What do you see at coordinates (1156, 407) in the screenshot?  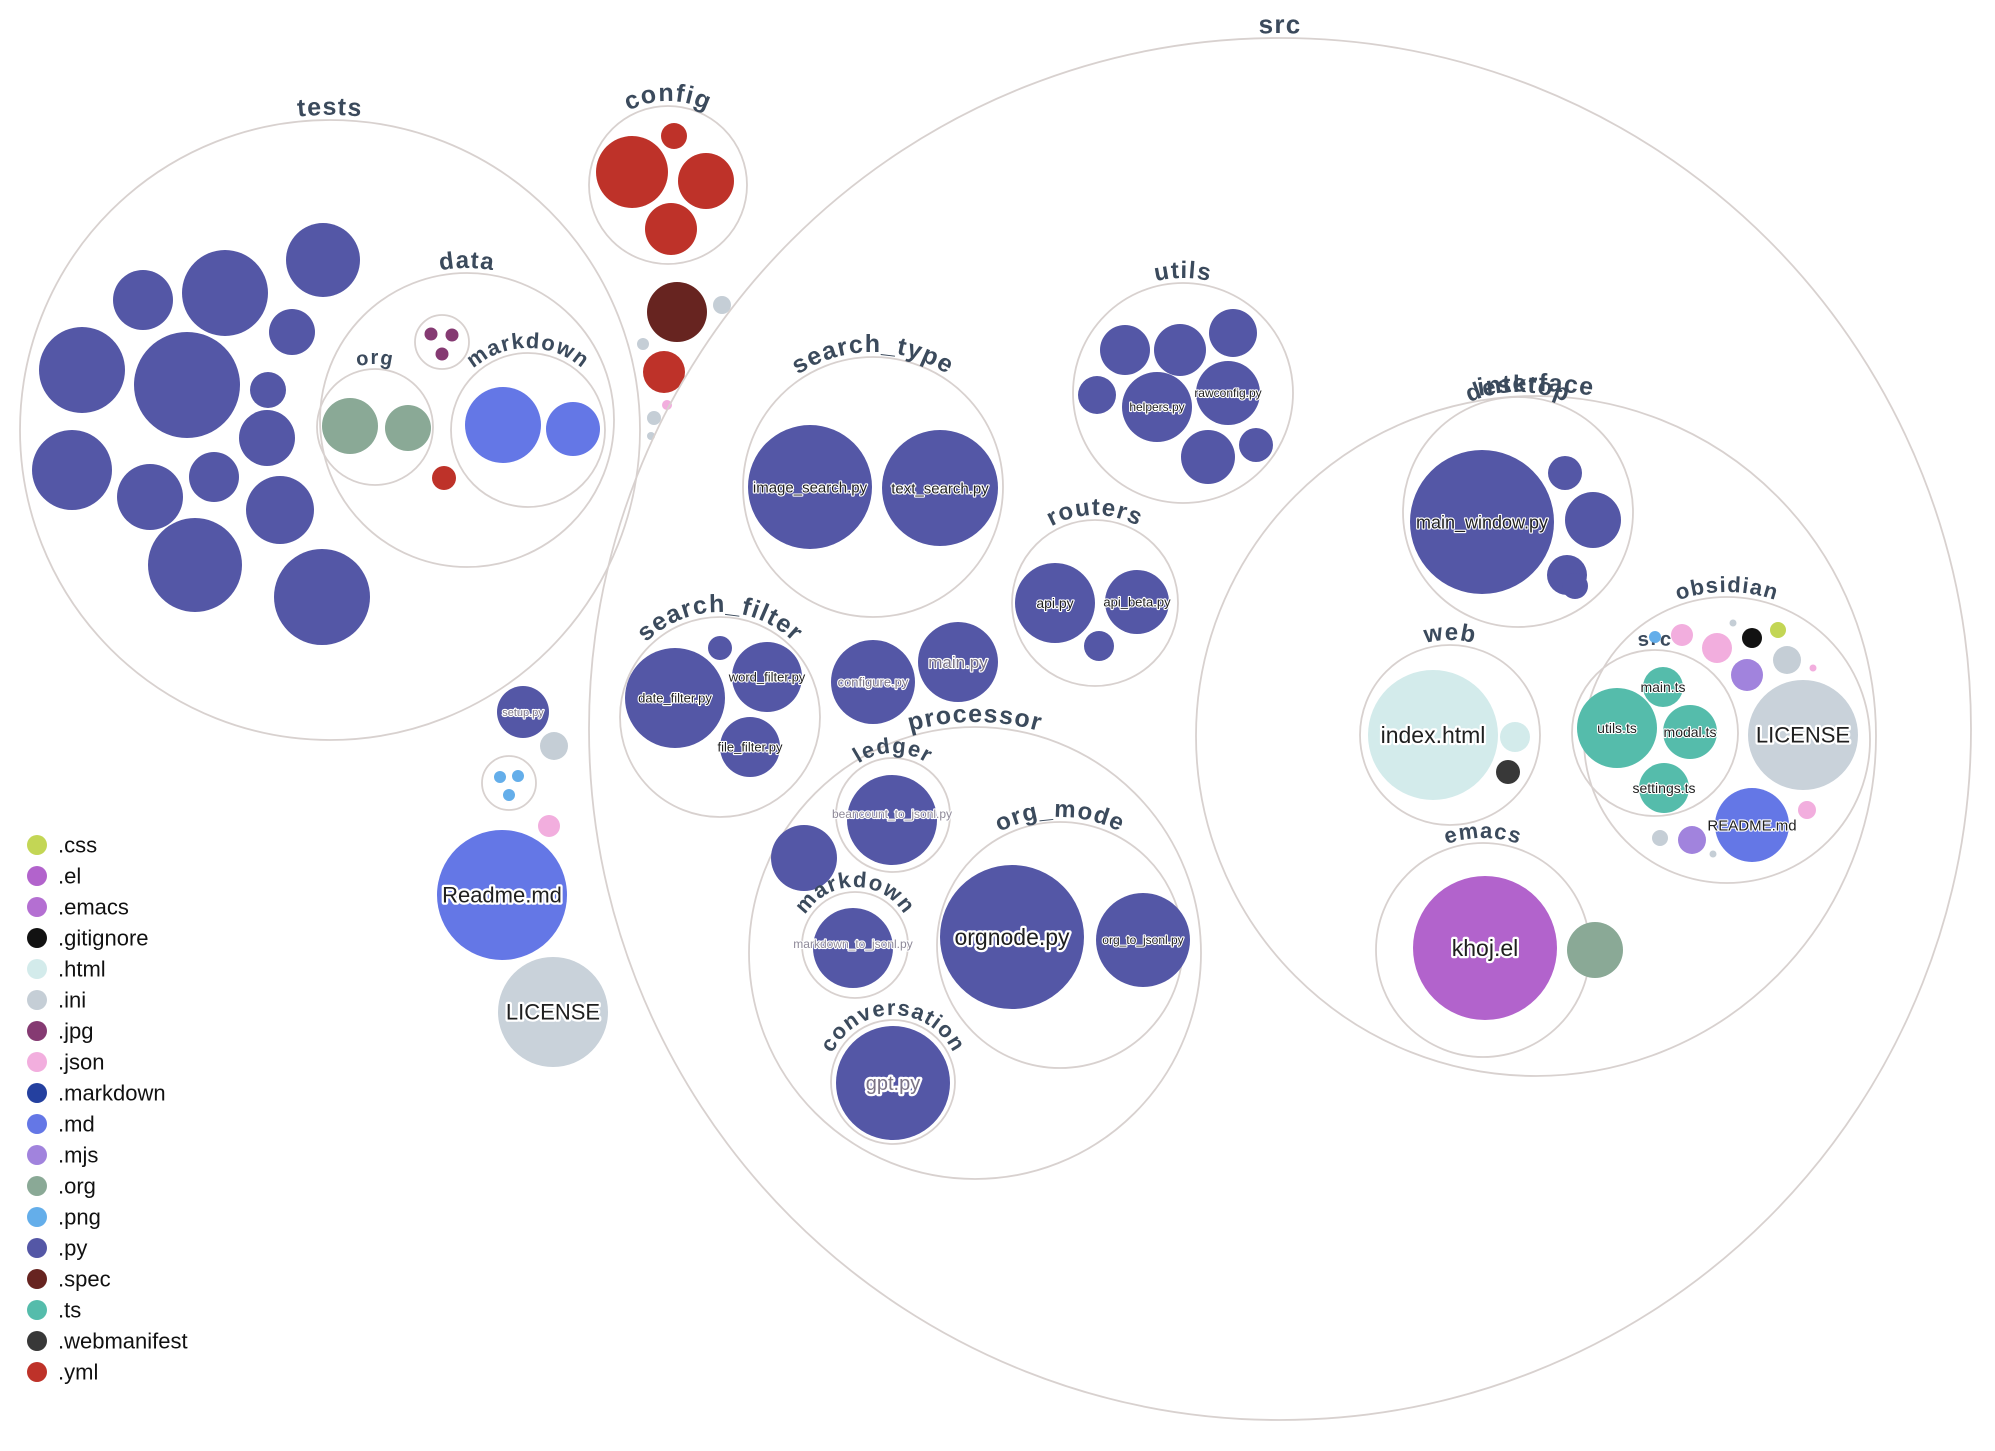 I see `file-label-helpers.py: helpers.py` at bounding box center [1156, 407].